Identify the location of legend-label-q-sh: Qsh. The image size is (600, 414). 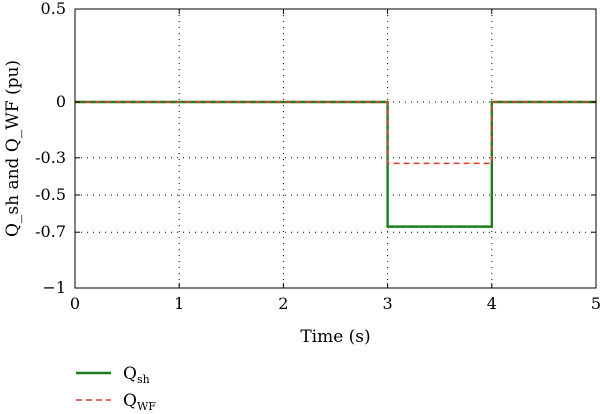
(136, 375).